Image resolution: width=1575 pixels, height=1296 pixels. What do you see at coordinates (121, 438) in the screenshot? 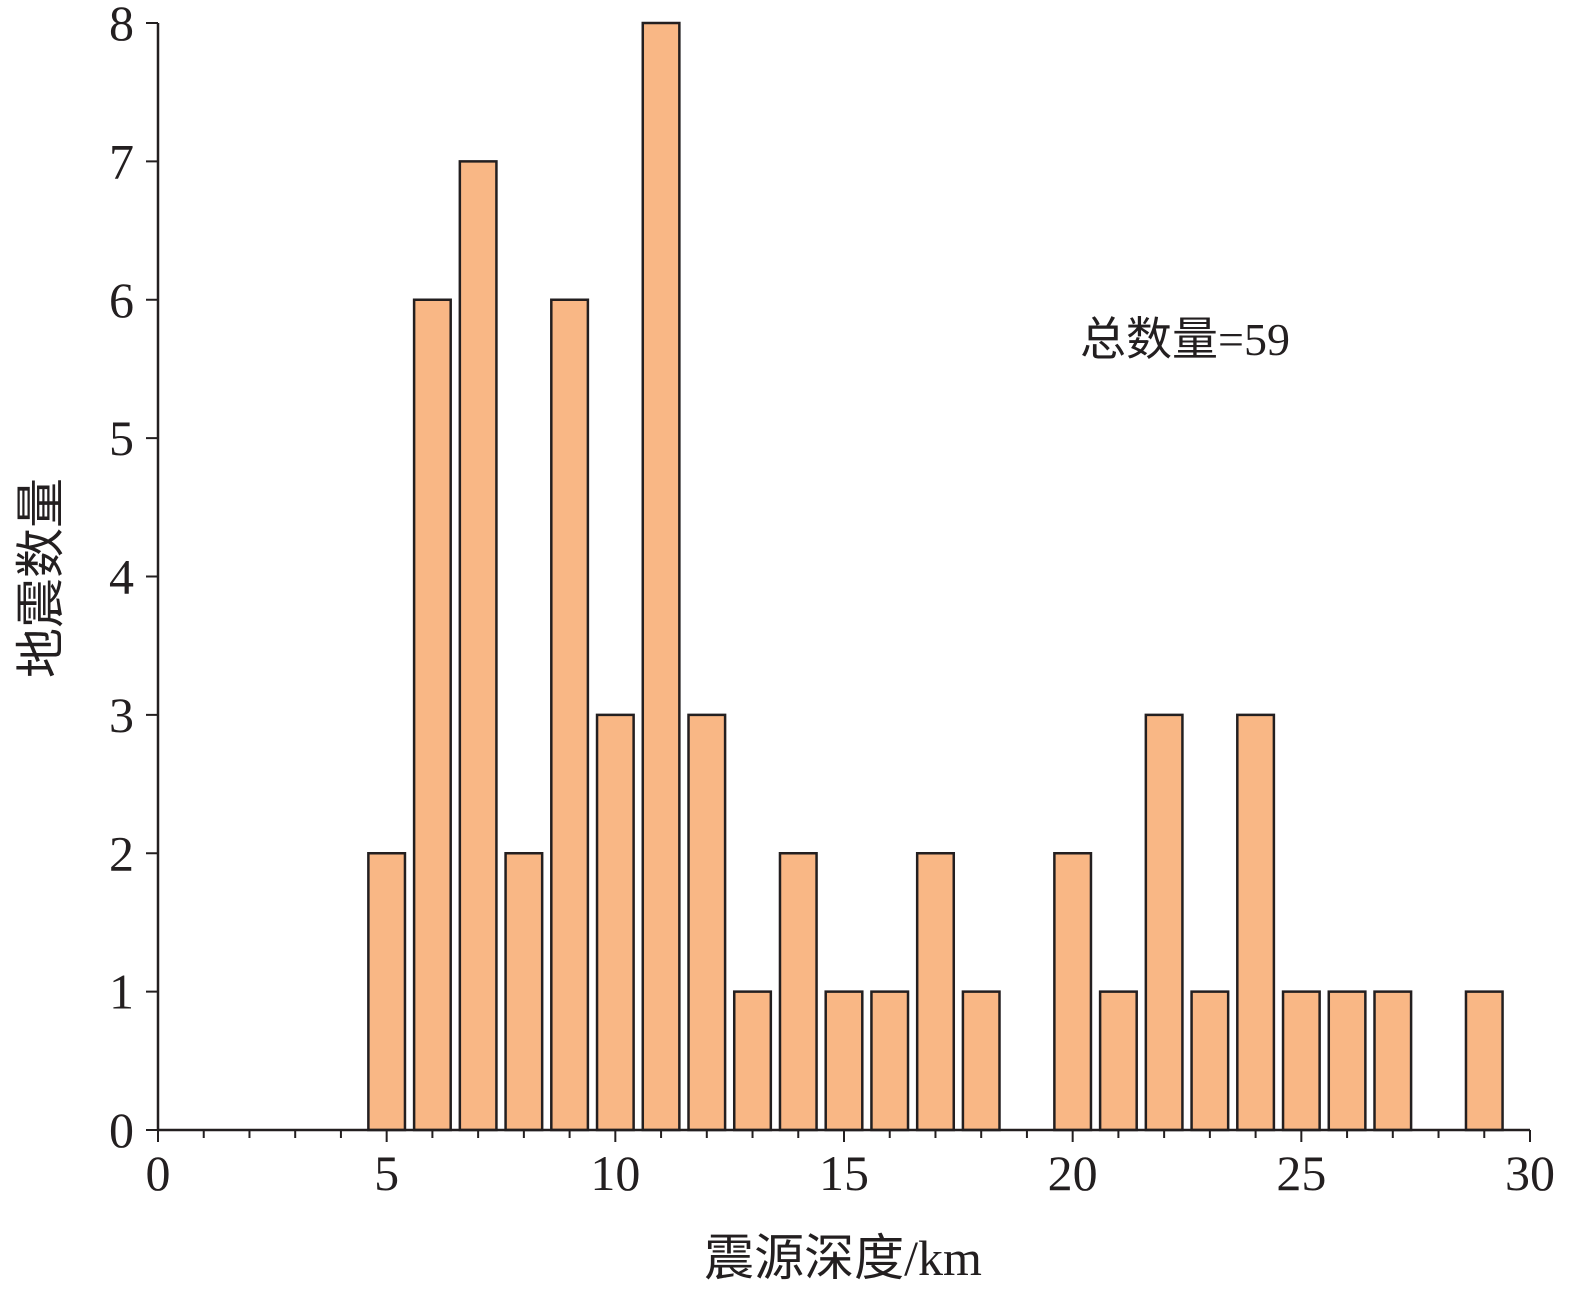
I see `y-tick-label-5: 5` at bounding box center [121, 438].